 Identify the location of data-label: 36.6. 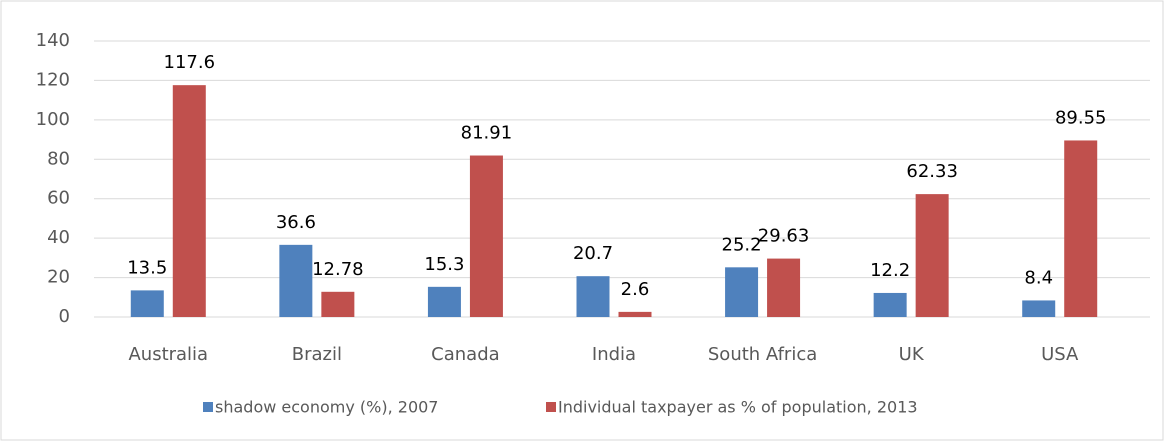
(296, 222).